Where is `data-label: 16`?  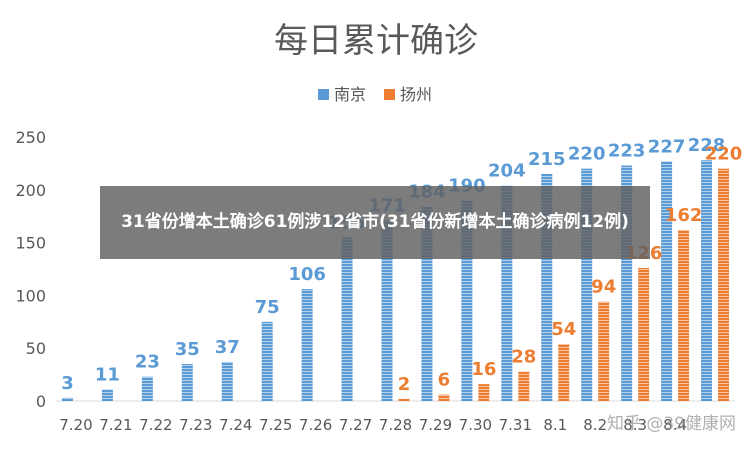 data-label: 16 is located at coordinates (483, 369).